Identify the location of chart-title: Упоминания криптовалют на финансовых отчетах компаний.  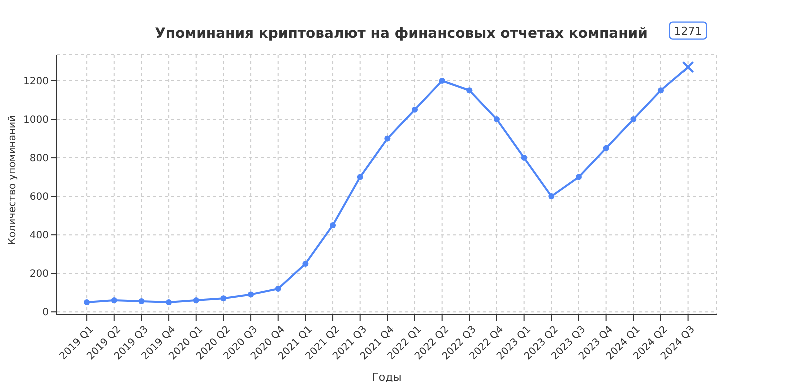
(401, 34).